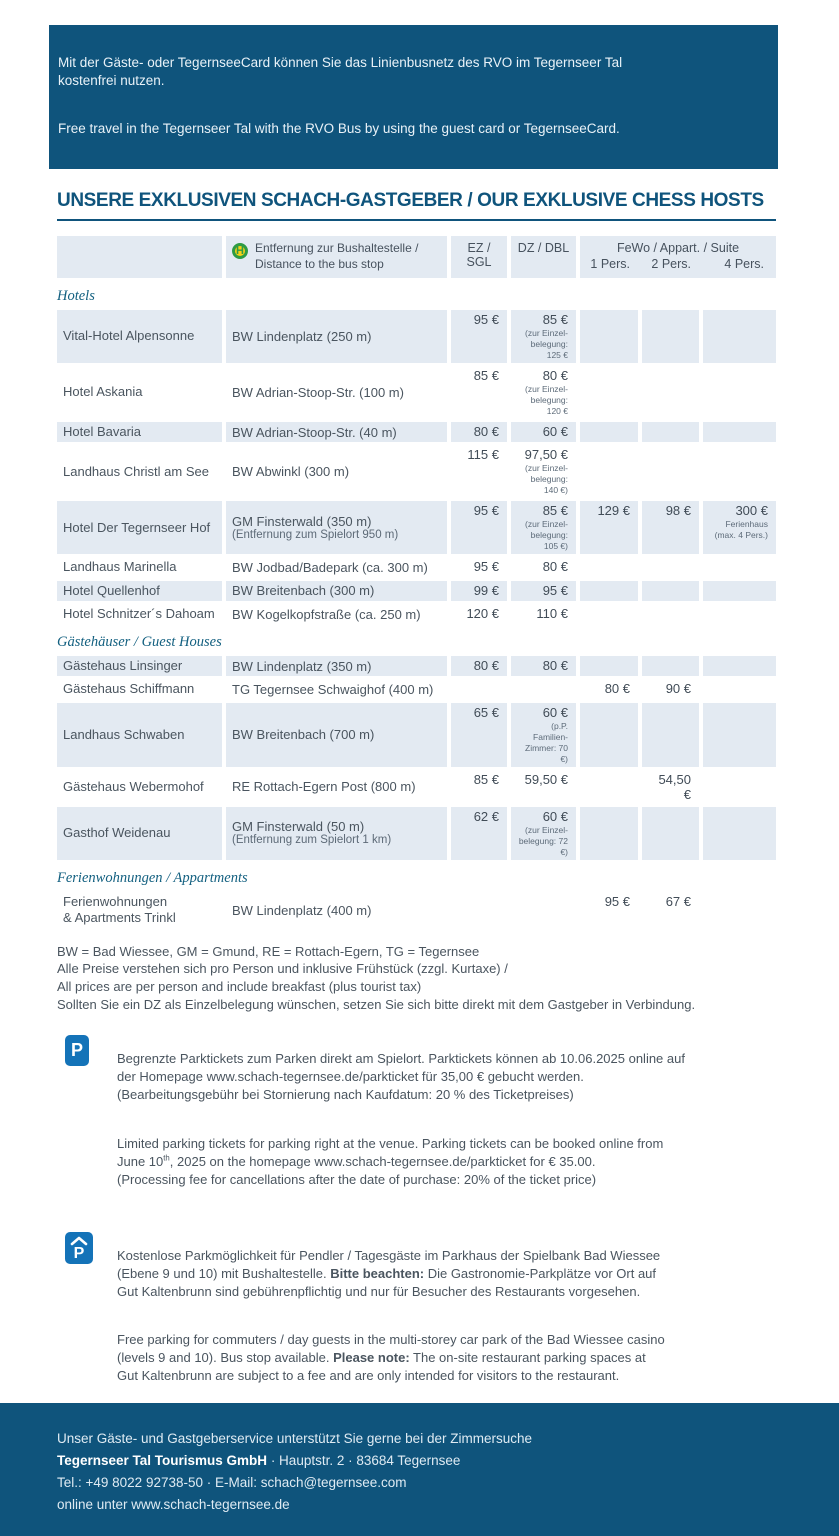 The height and width of the screenshot is (1536, 839). I want to click on price-4pers-cell: 300 € Ferienhaus (max. 4 Pers.), so click(739, 528).